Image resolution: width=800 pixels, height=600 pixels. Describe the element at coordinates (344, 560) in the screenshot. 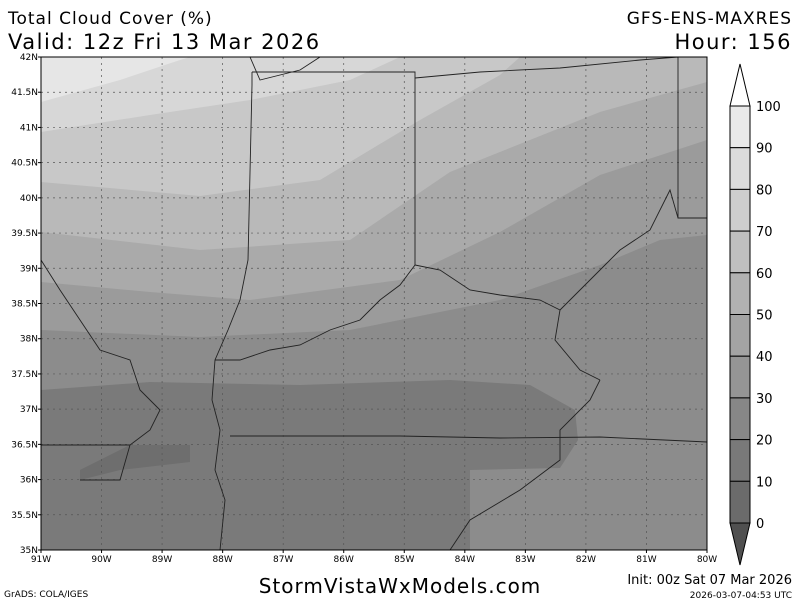

I see `lon-label: 86W` at that location.